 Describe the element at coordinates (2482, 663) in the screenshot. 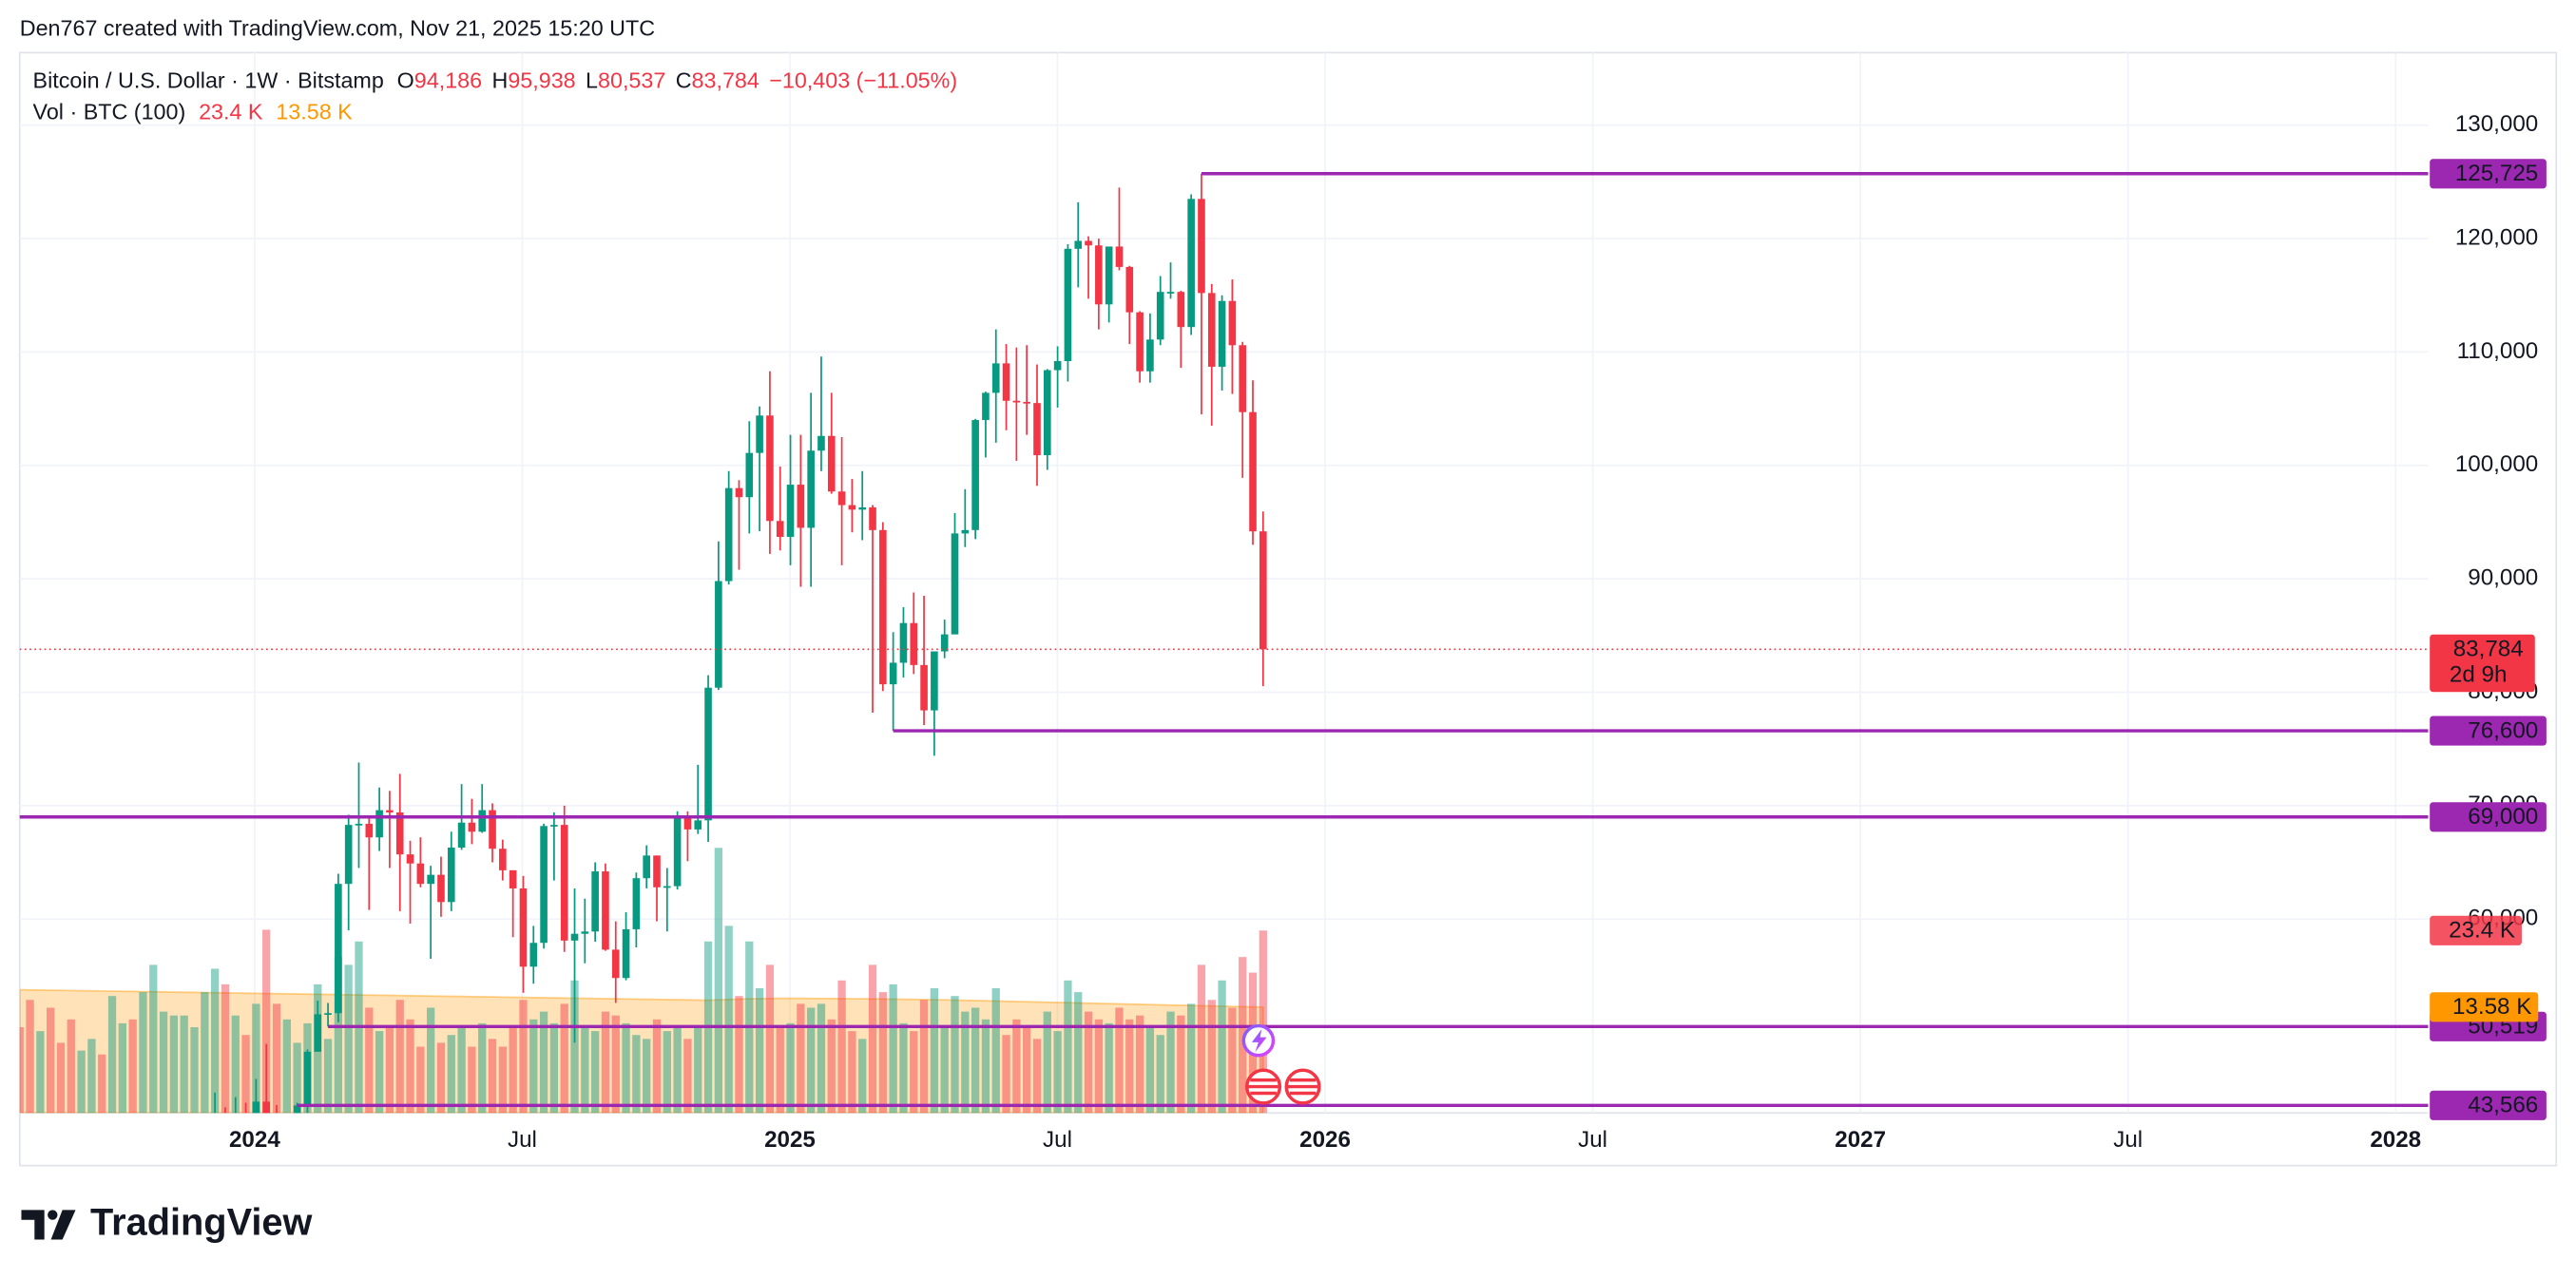

I see `last-price-box` at that location.